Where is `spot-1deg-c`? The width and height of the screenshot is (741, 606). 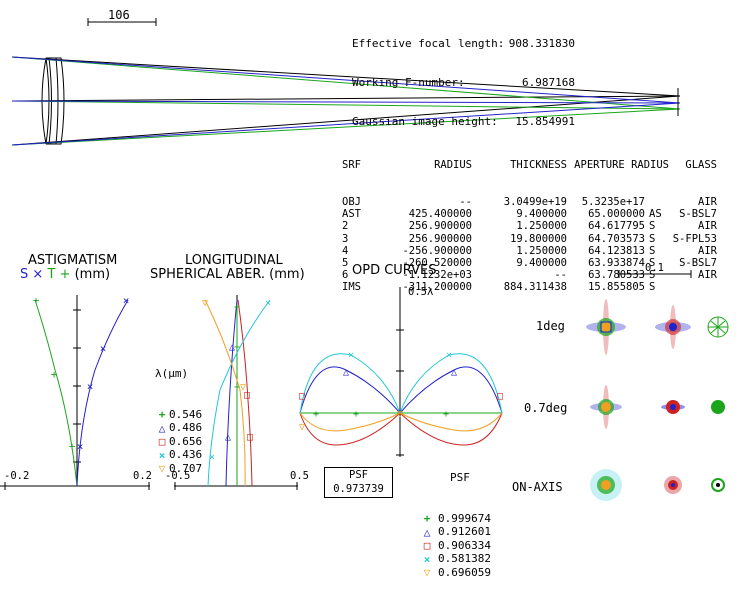 spot-1deg-c is located at coordinates (718, 327).